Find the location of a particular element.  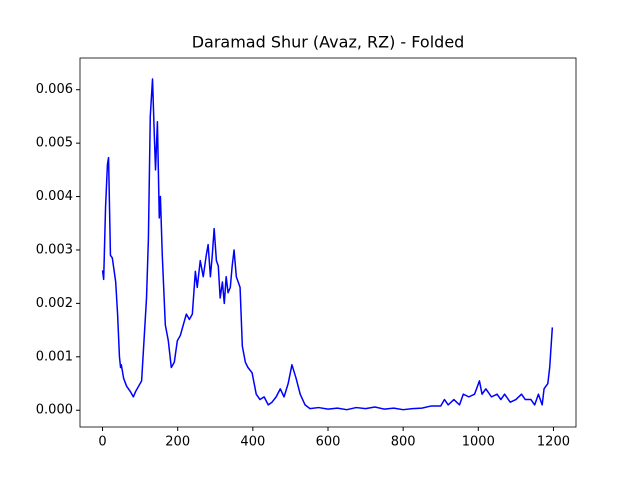

x-tick-label: 1000 is located at coordinates (478, 442).